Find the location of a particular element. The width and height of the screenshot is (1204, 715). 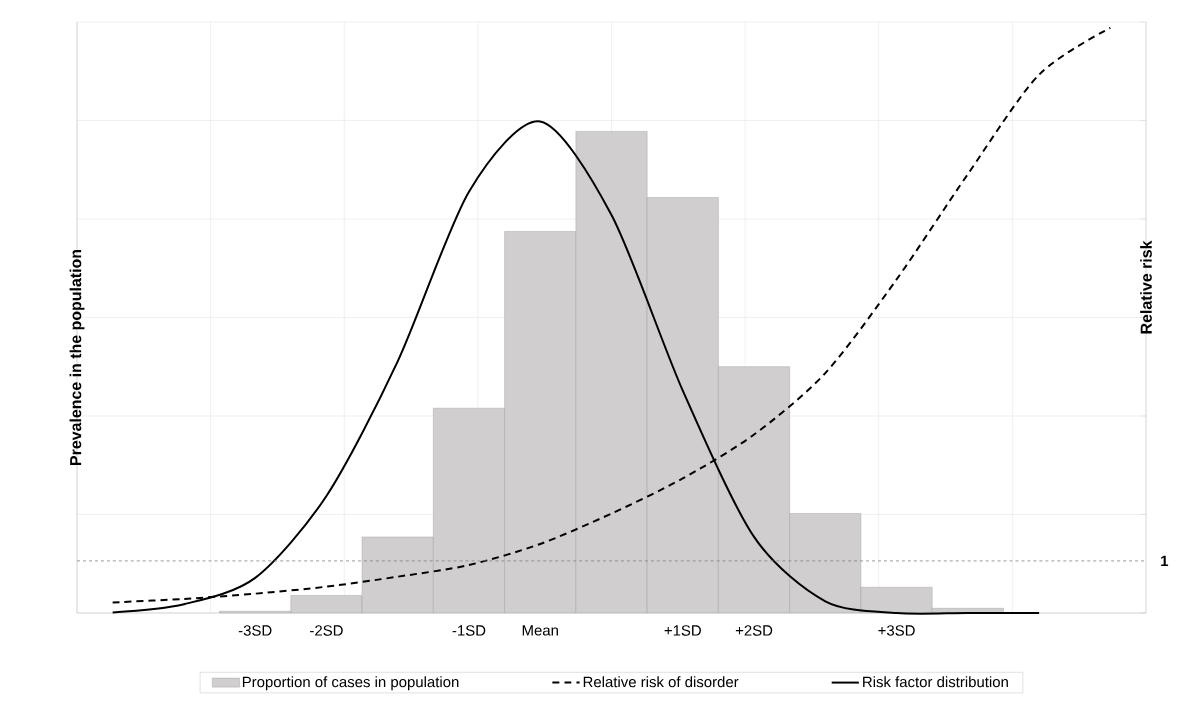

x-tick-label: -1SD is located at coordinates (469, 630).